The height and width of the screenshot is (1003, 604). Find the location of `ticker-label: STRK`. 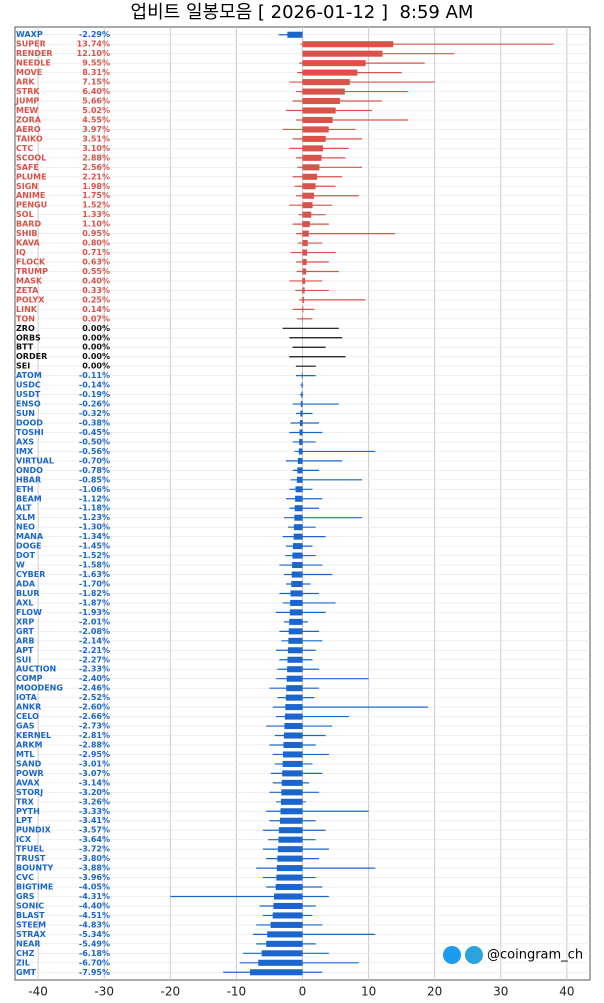

ticker-label: STRK is located at coordinates (28, 91).